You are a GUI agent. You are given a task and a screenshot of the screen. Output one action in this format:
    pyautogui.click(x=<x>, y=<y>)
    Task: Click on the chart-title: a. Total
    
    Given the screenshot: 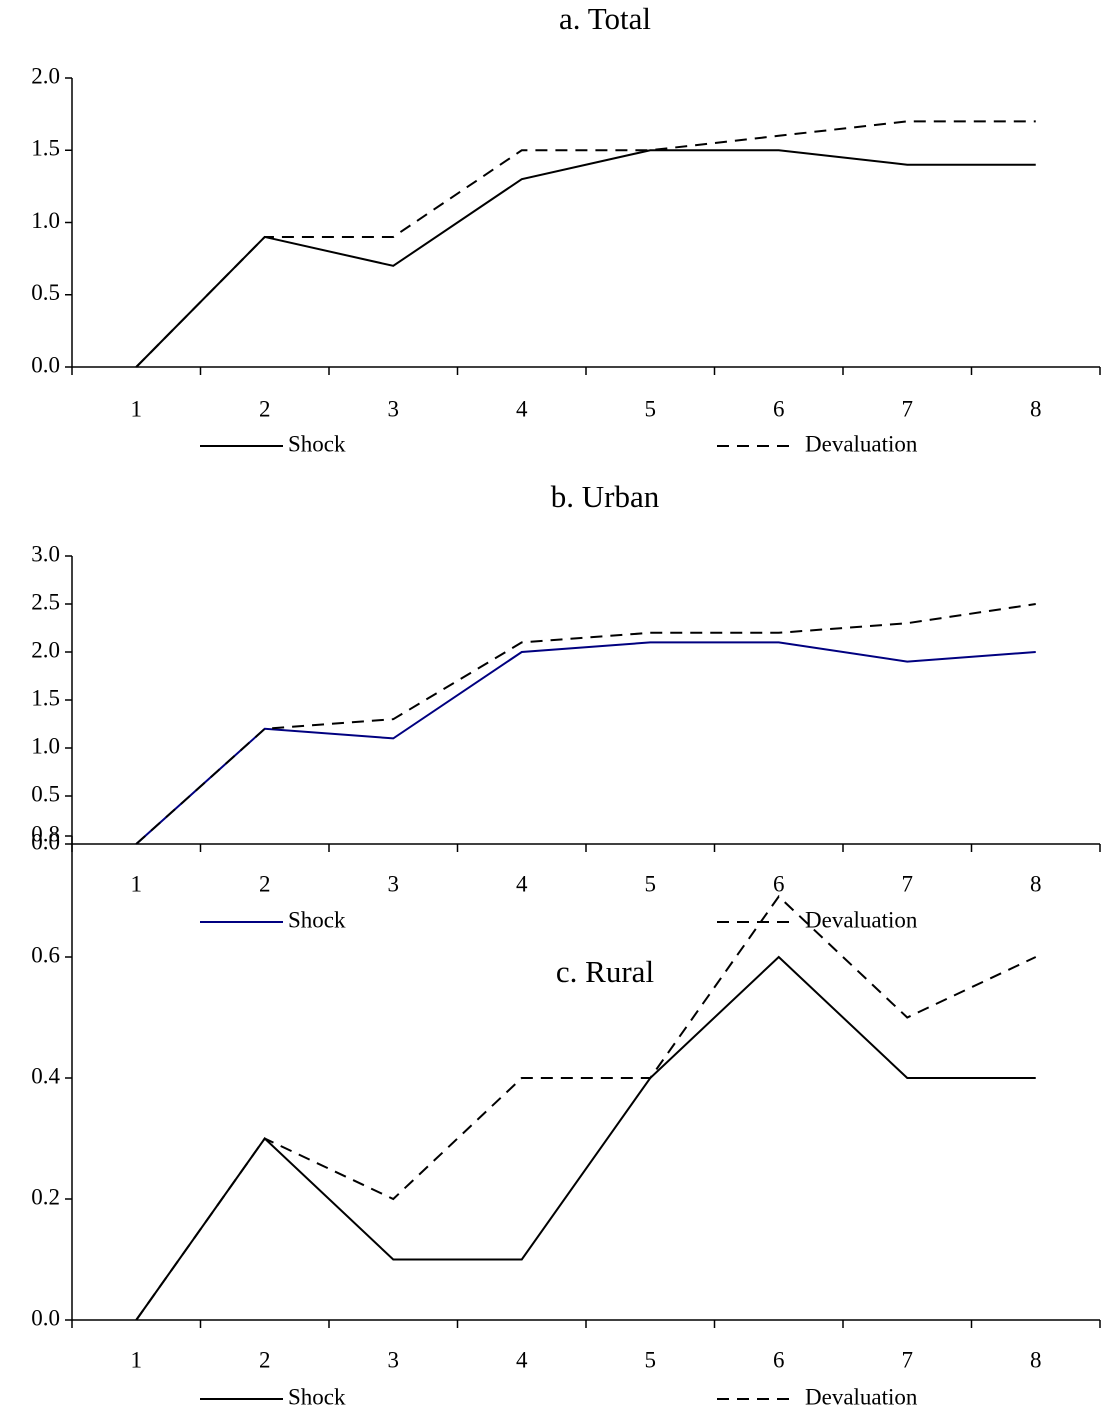 What is the action you would take?
    pyautogui.click(x=605, y=18)
    